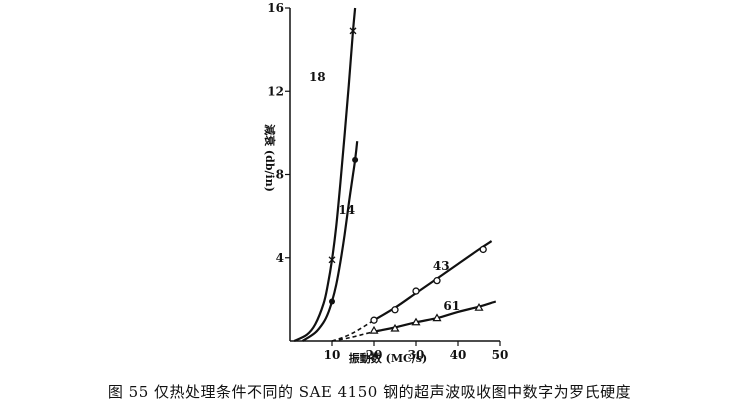  What do you see at coordinates (278, 133) in the screenshot?
I see `y-ticks: 4 8 12 16` at bounding box center [278, 133].